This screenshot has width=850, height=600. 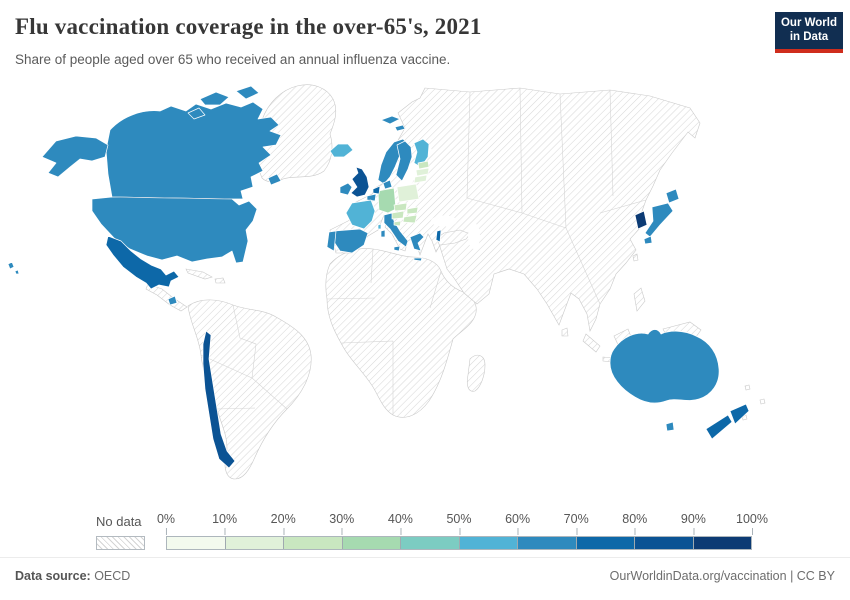 What do you see at coordinates (727, 421) in the screenshot?
I see `country-new-zealand` at bounding box center [727, 421].